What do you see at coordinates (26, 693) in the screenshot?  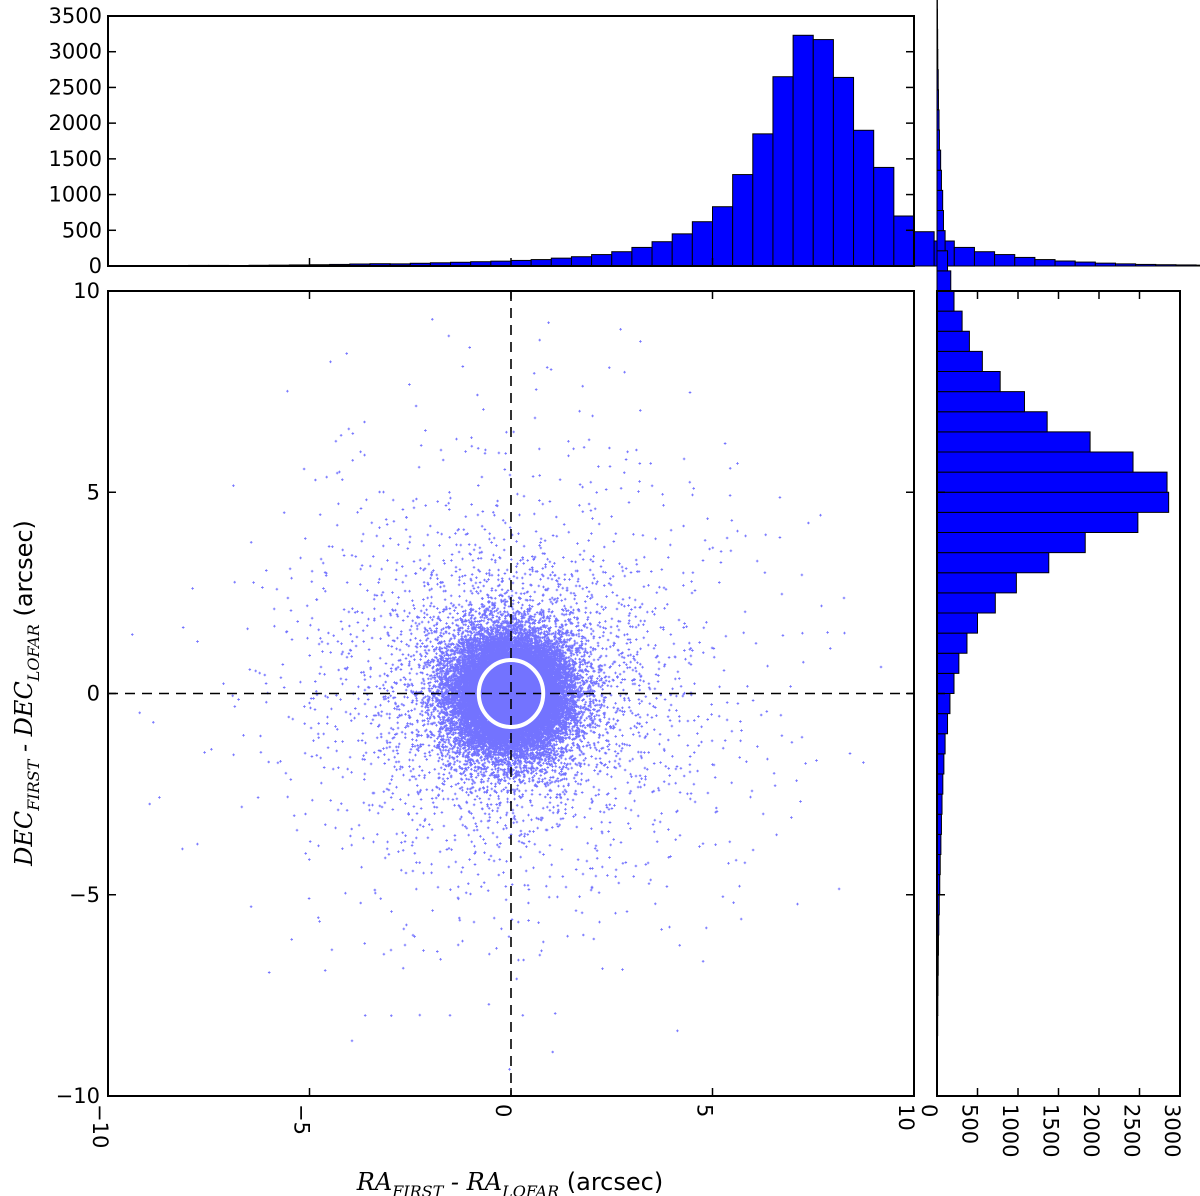 I see `y-axis-label: DECFIRST - DECLOFAR (arcsec)` at bounding box center [26, 693].